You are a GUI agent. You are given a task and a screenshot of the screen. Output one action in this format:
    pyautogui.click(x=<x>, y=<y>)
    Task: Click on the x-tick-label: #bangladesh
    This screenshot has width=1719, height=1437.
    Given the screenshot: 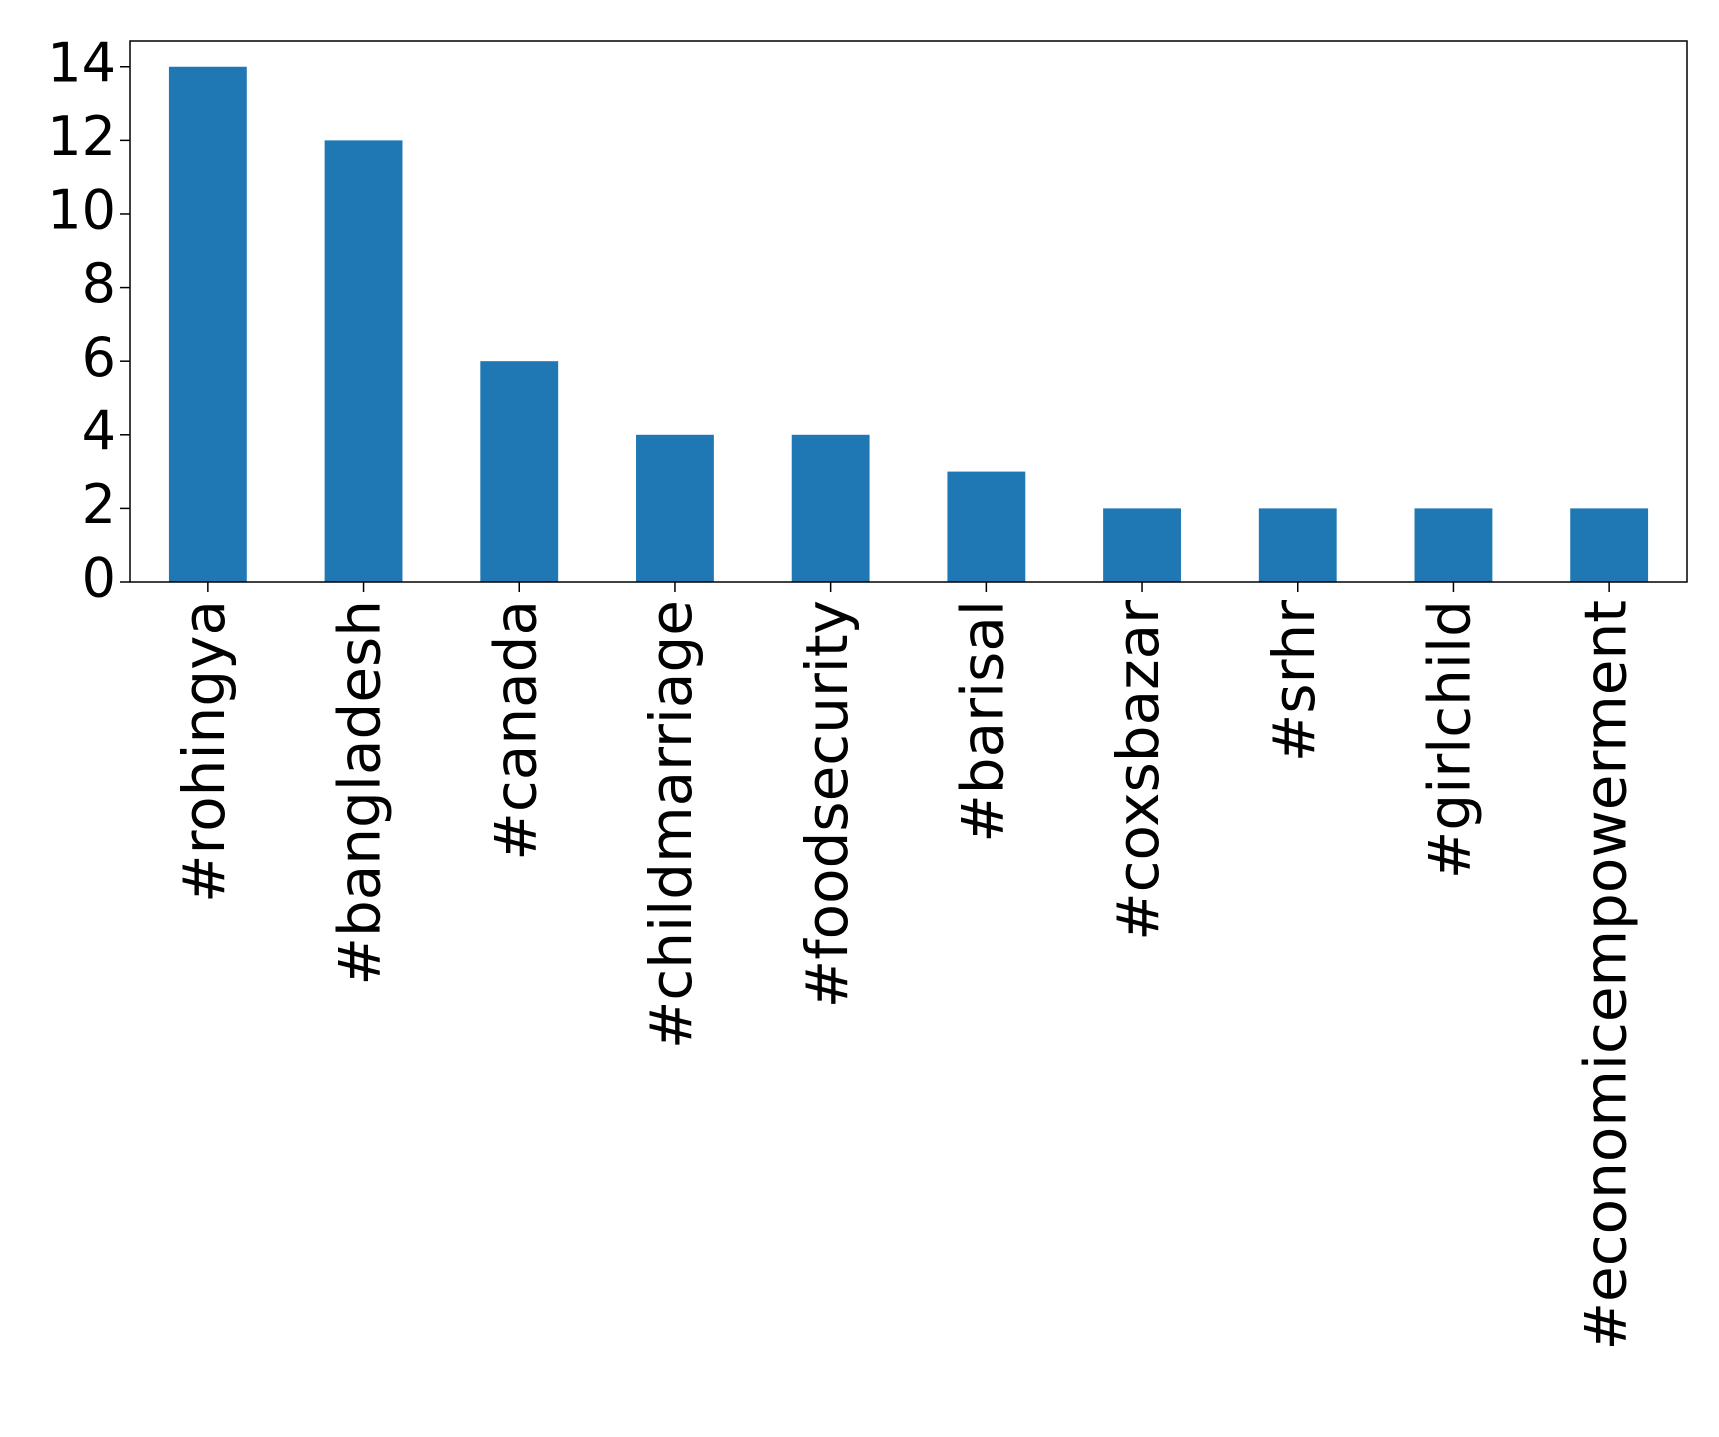 What is the action you would take?
    pyautogui.click(x=360, y=793)
    